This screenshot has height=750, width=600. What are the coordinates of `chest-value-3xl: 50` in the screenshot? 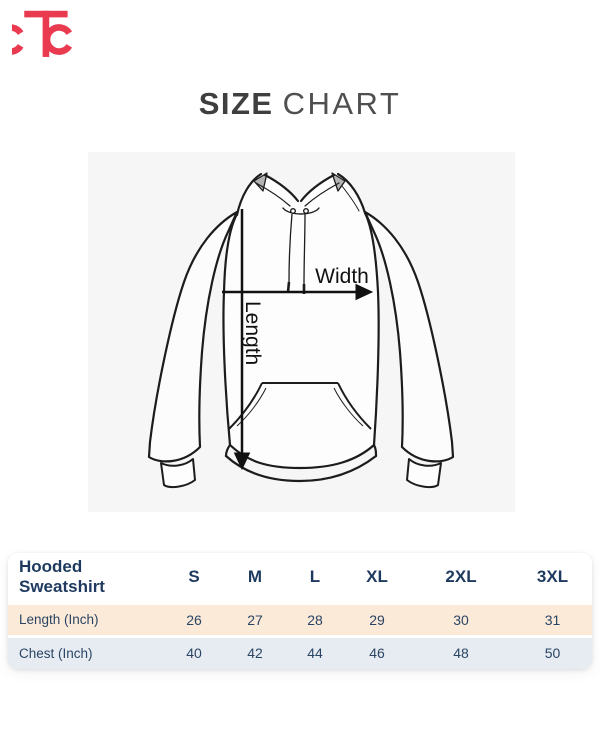 It's located at (552, 651).